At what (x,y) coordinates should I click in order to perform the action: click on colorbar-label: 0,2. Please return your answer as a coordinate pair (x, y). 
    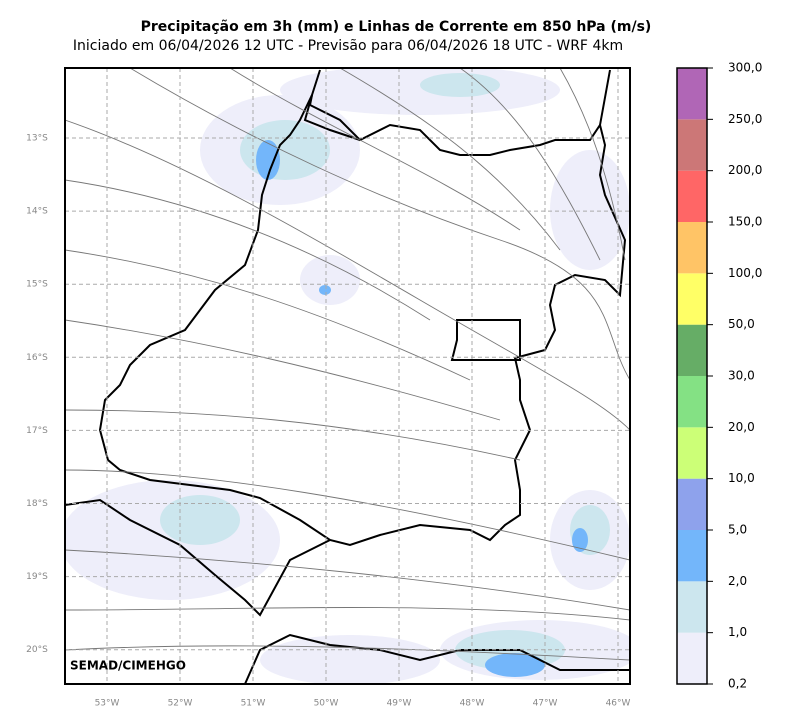
    Looking at the image, I should click on (737, 684).